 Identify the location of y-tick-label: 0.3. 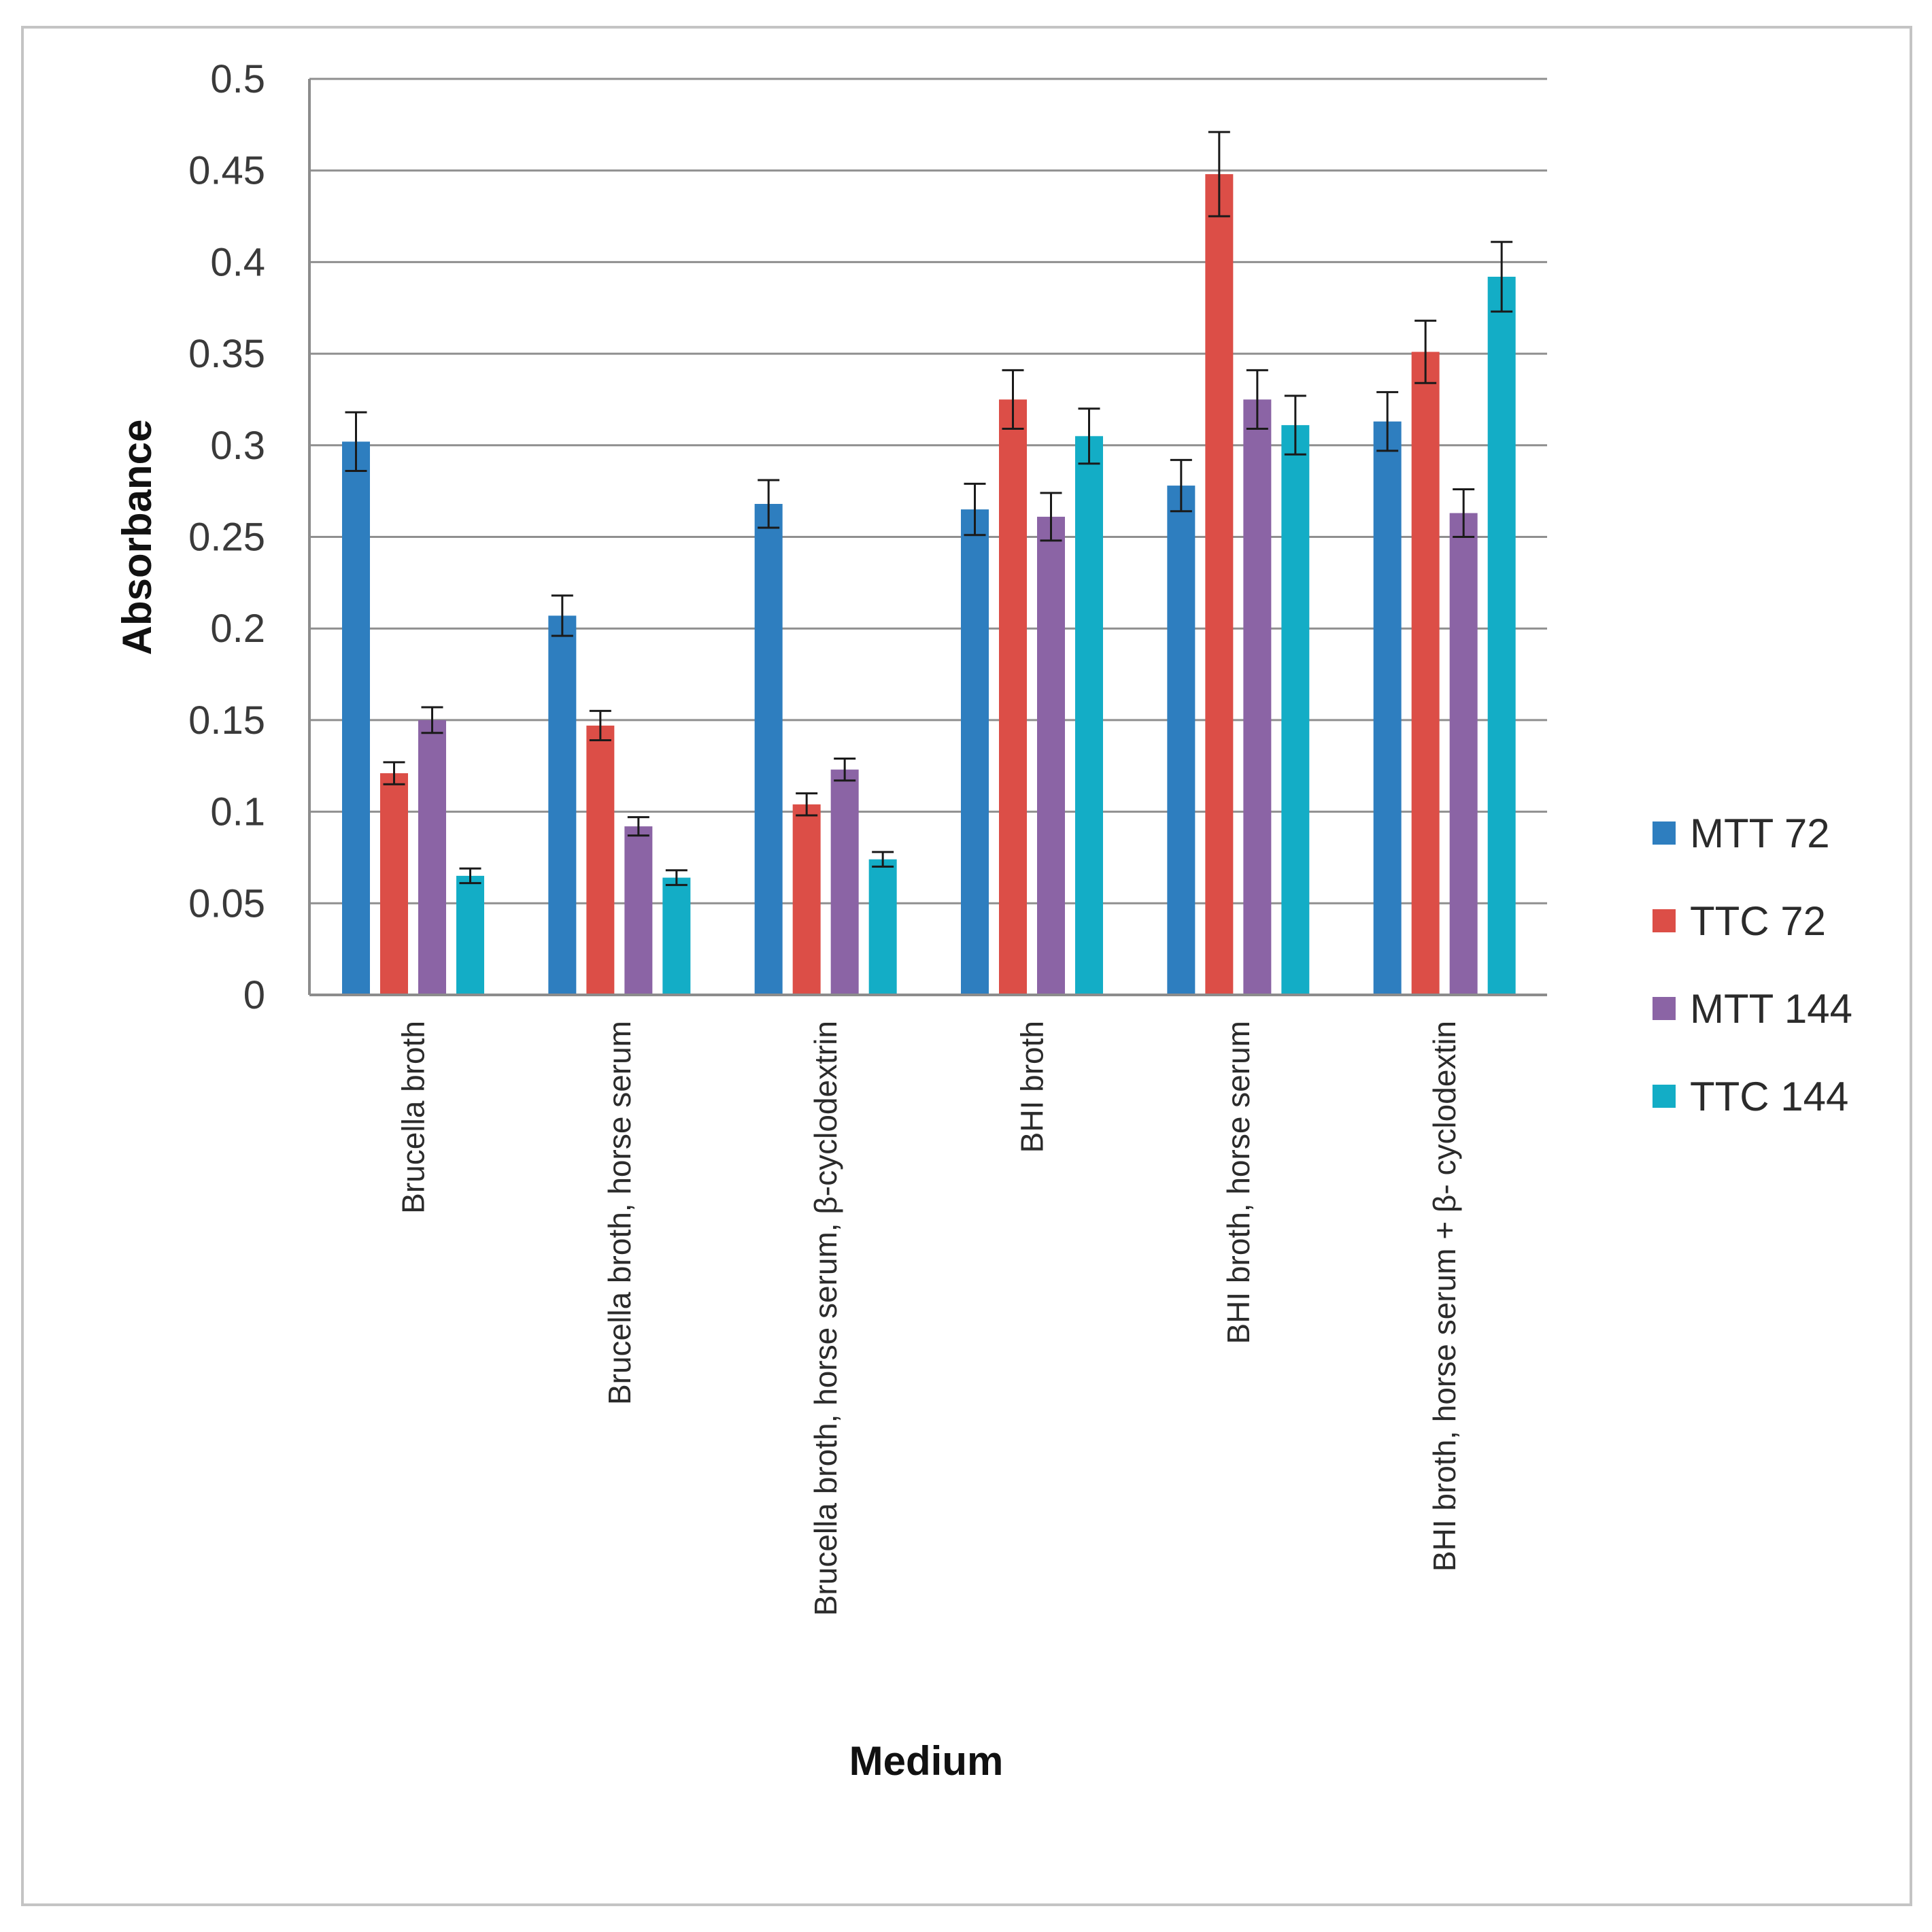
(237, 446).